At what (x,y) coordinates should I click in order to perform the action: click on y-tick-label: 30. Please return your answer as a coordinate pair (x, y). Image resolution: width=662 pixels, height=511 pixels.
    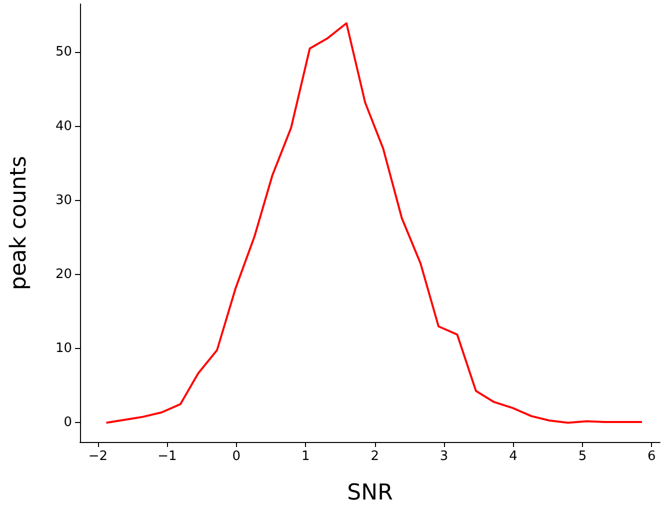
    Looking at the image, I should click on (63, 200).